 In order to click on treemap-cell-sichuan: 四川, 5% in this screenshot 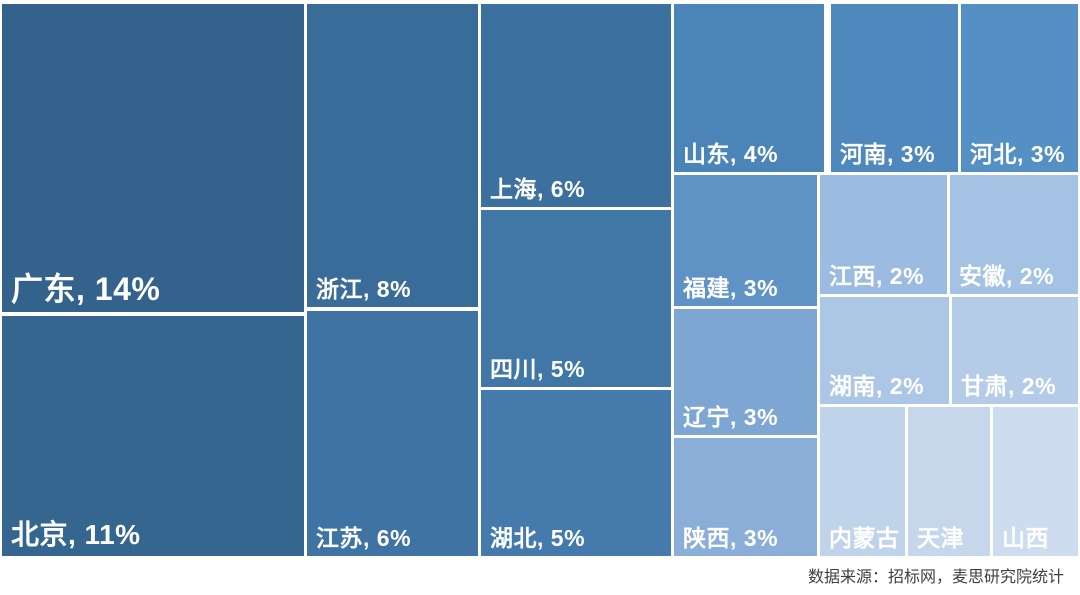, I will do `click(576, 298)`.